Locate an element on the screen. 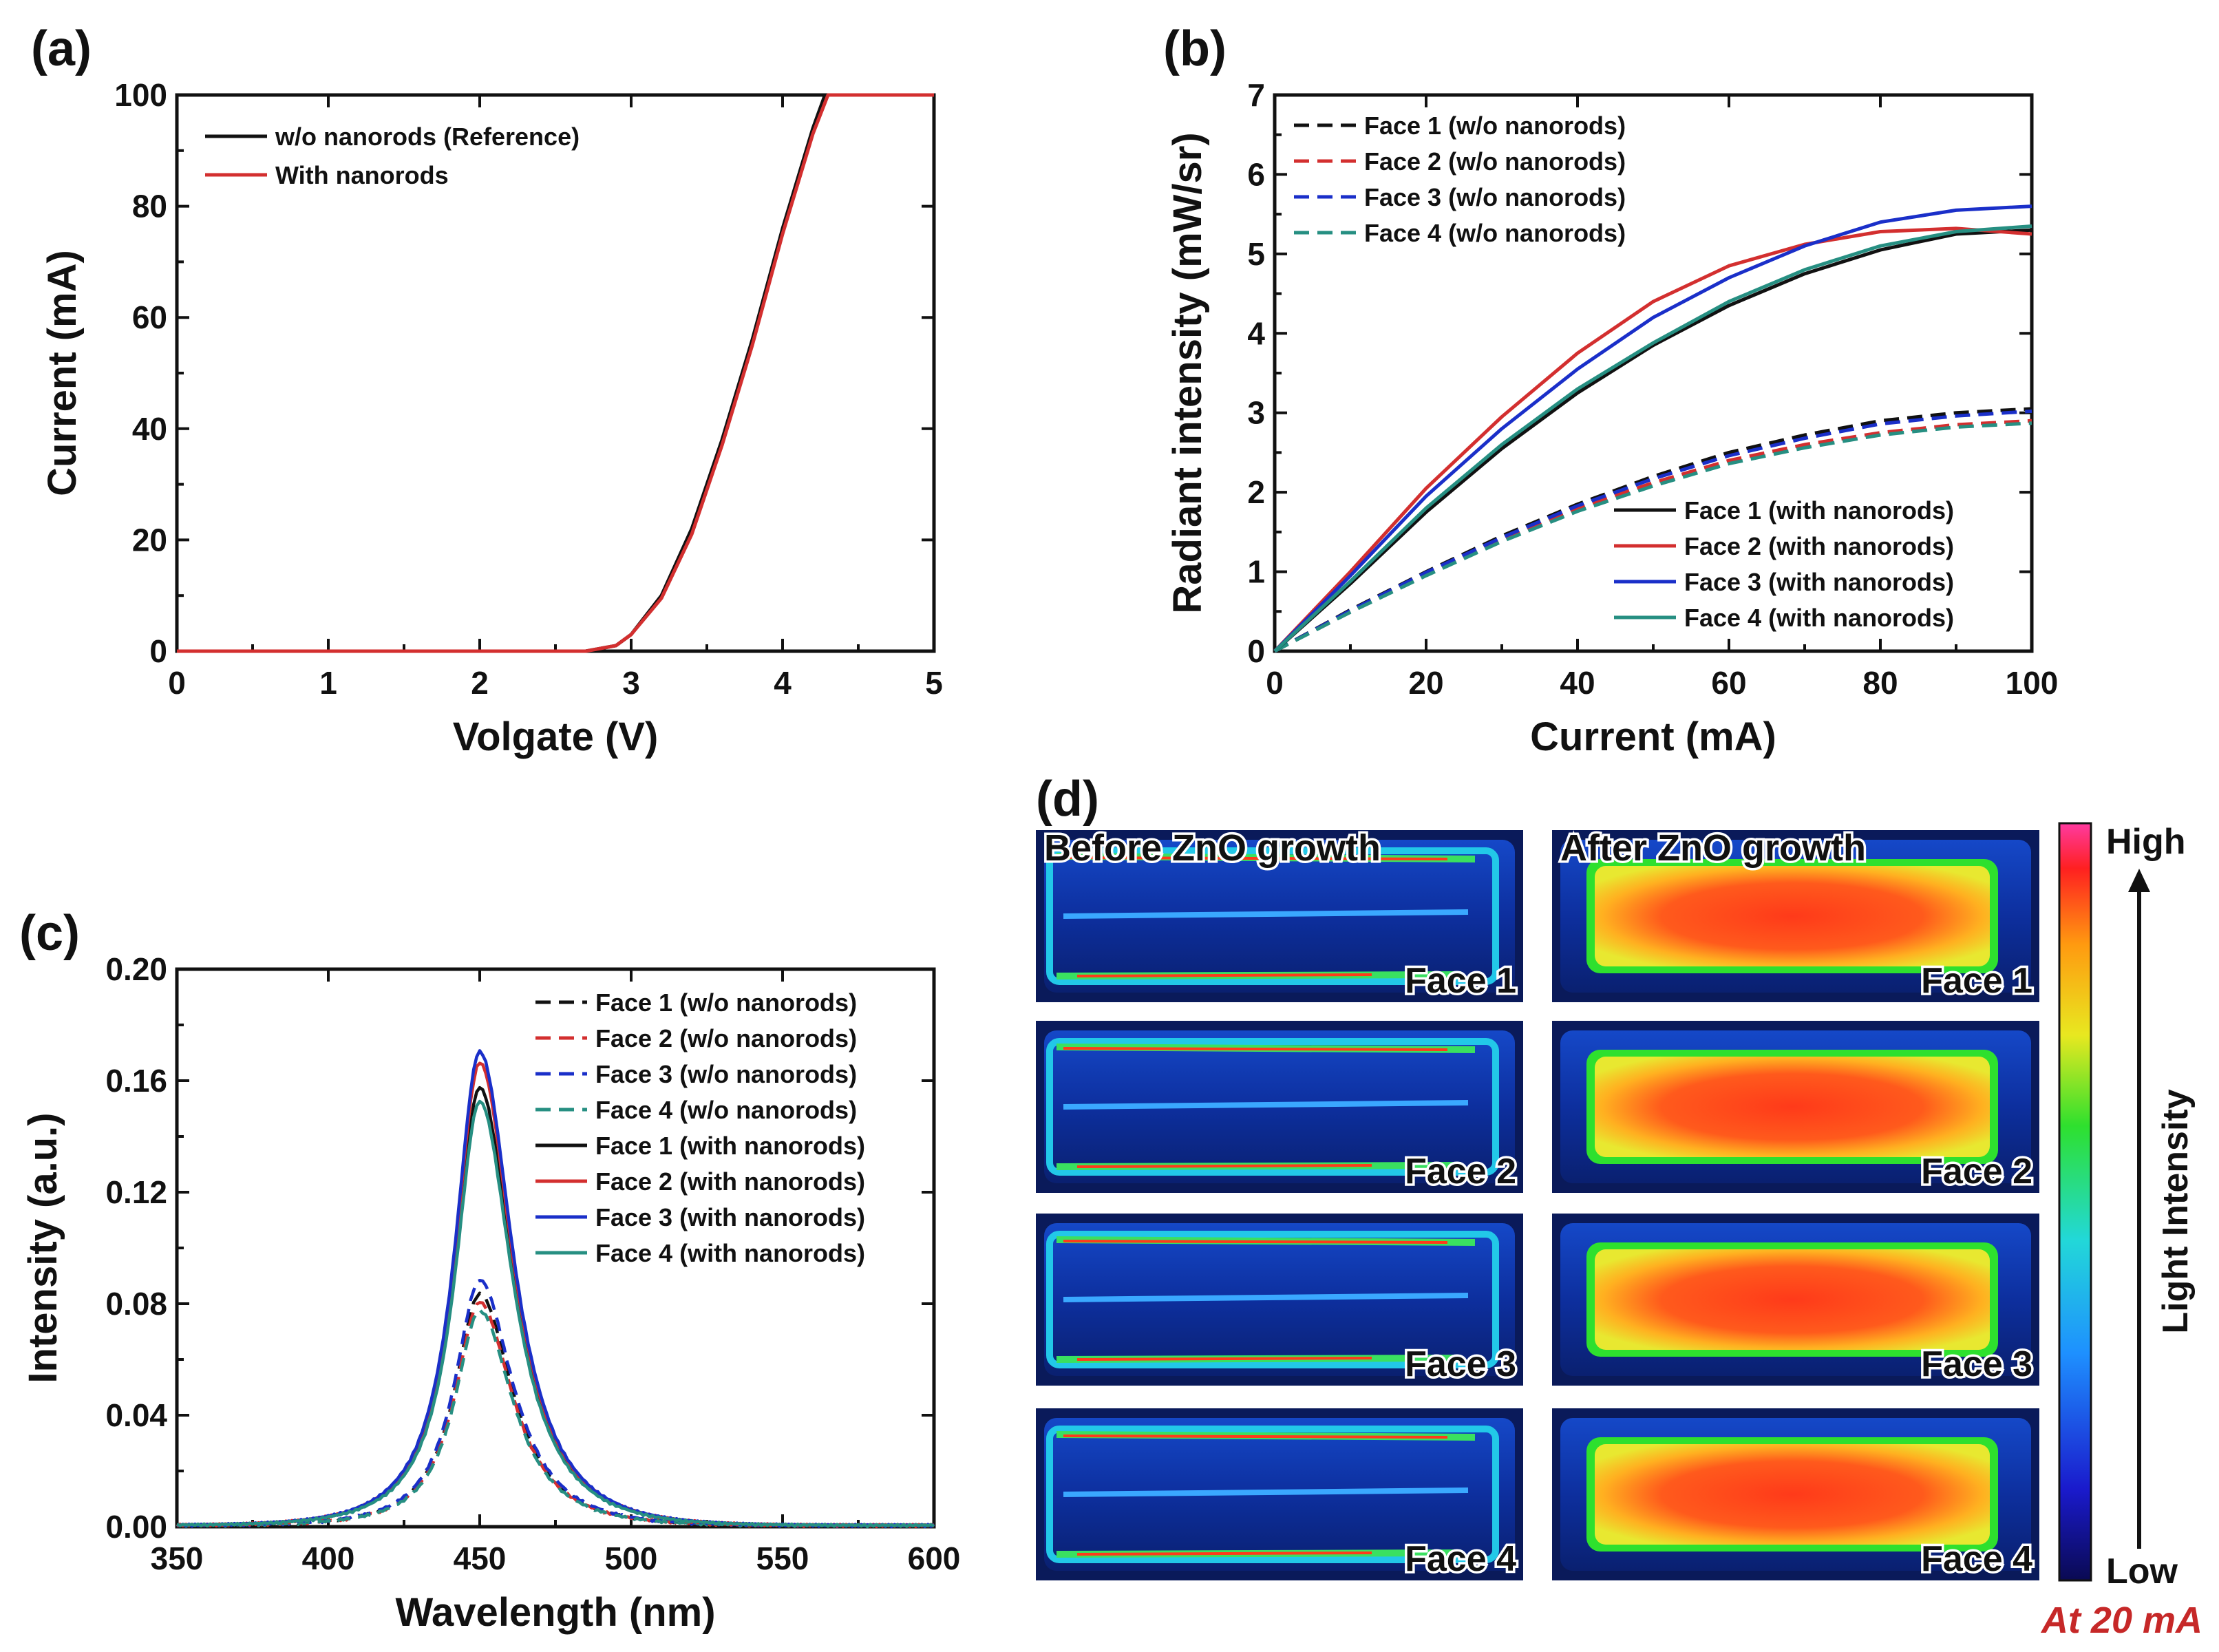 The height and width of the screenshot is (1652, 2219). after-face-1-label: Face 1 is located at coordinates (1976, 981).